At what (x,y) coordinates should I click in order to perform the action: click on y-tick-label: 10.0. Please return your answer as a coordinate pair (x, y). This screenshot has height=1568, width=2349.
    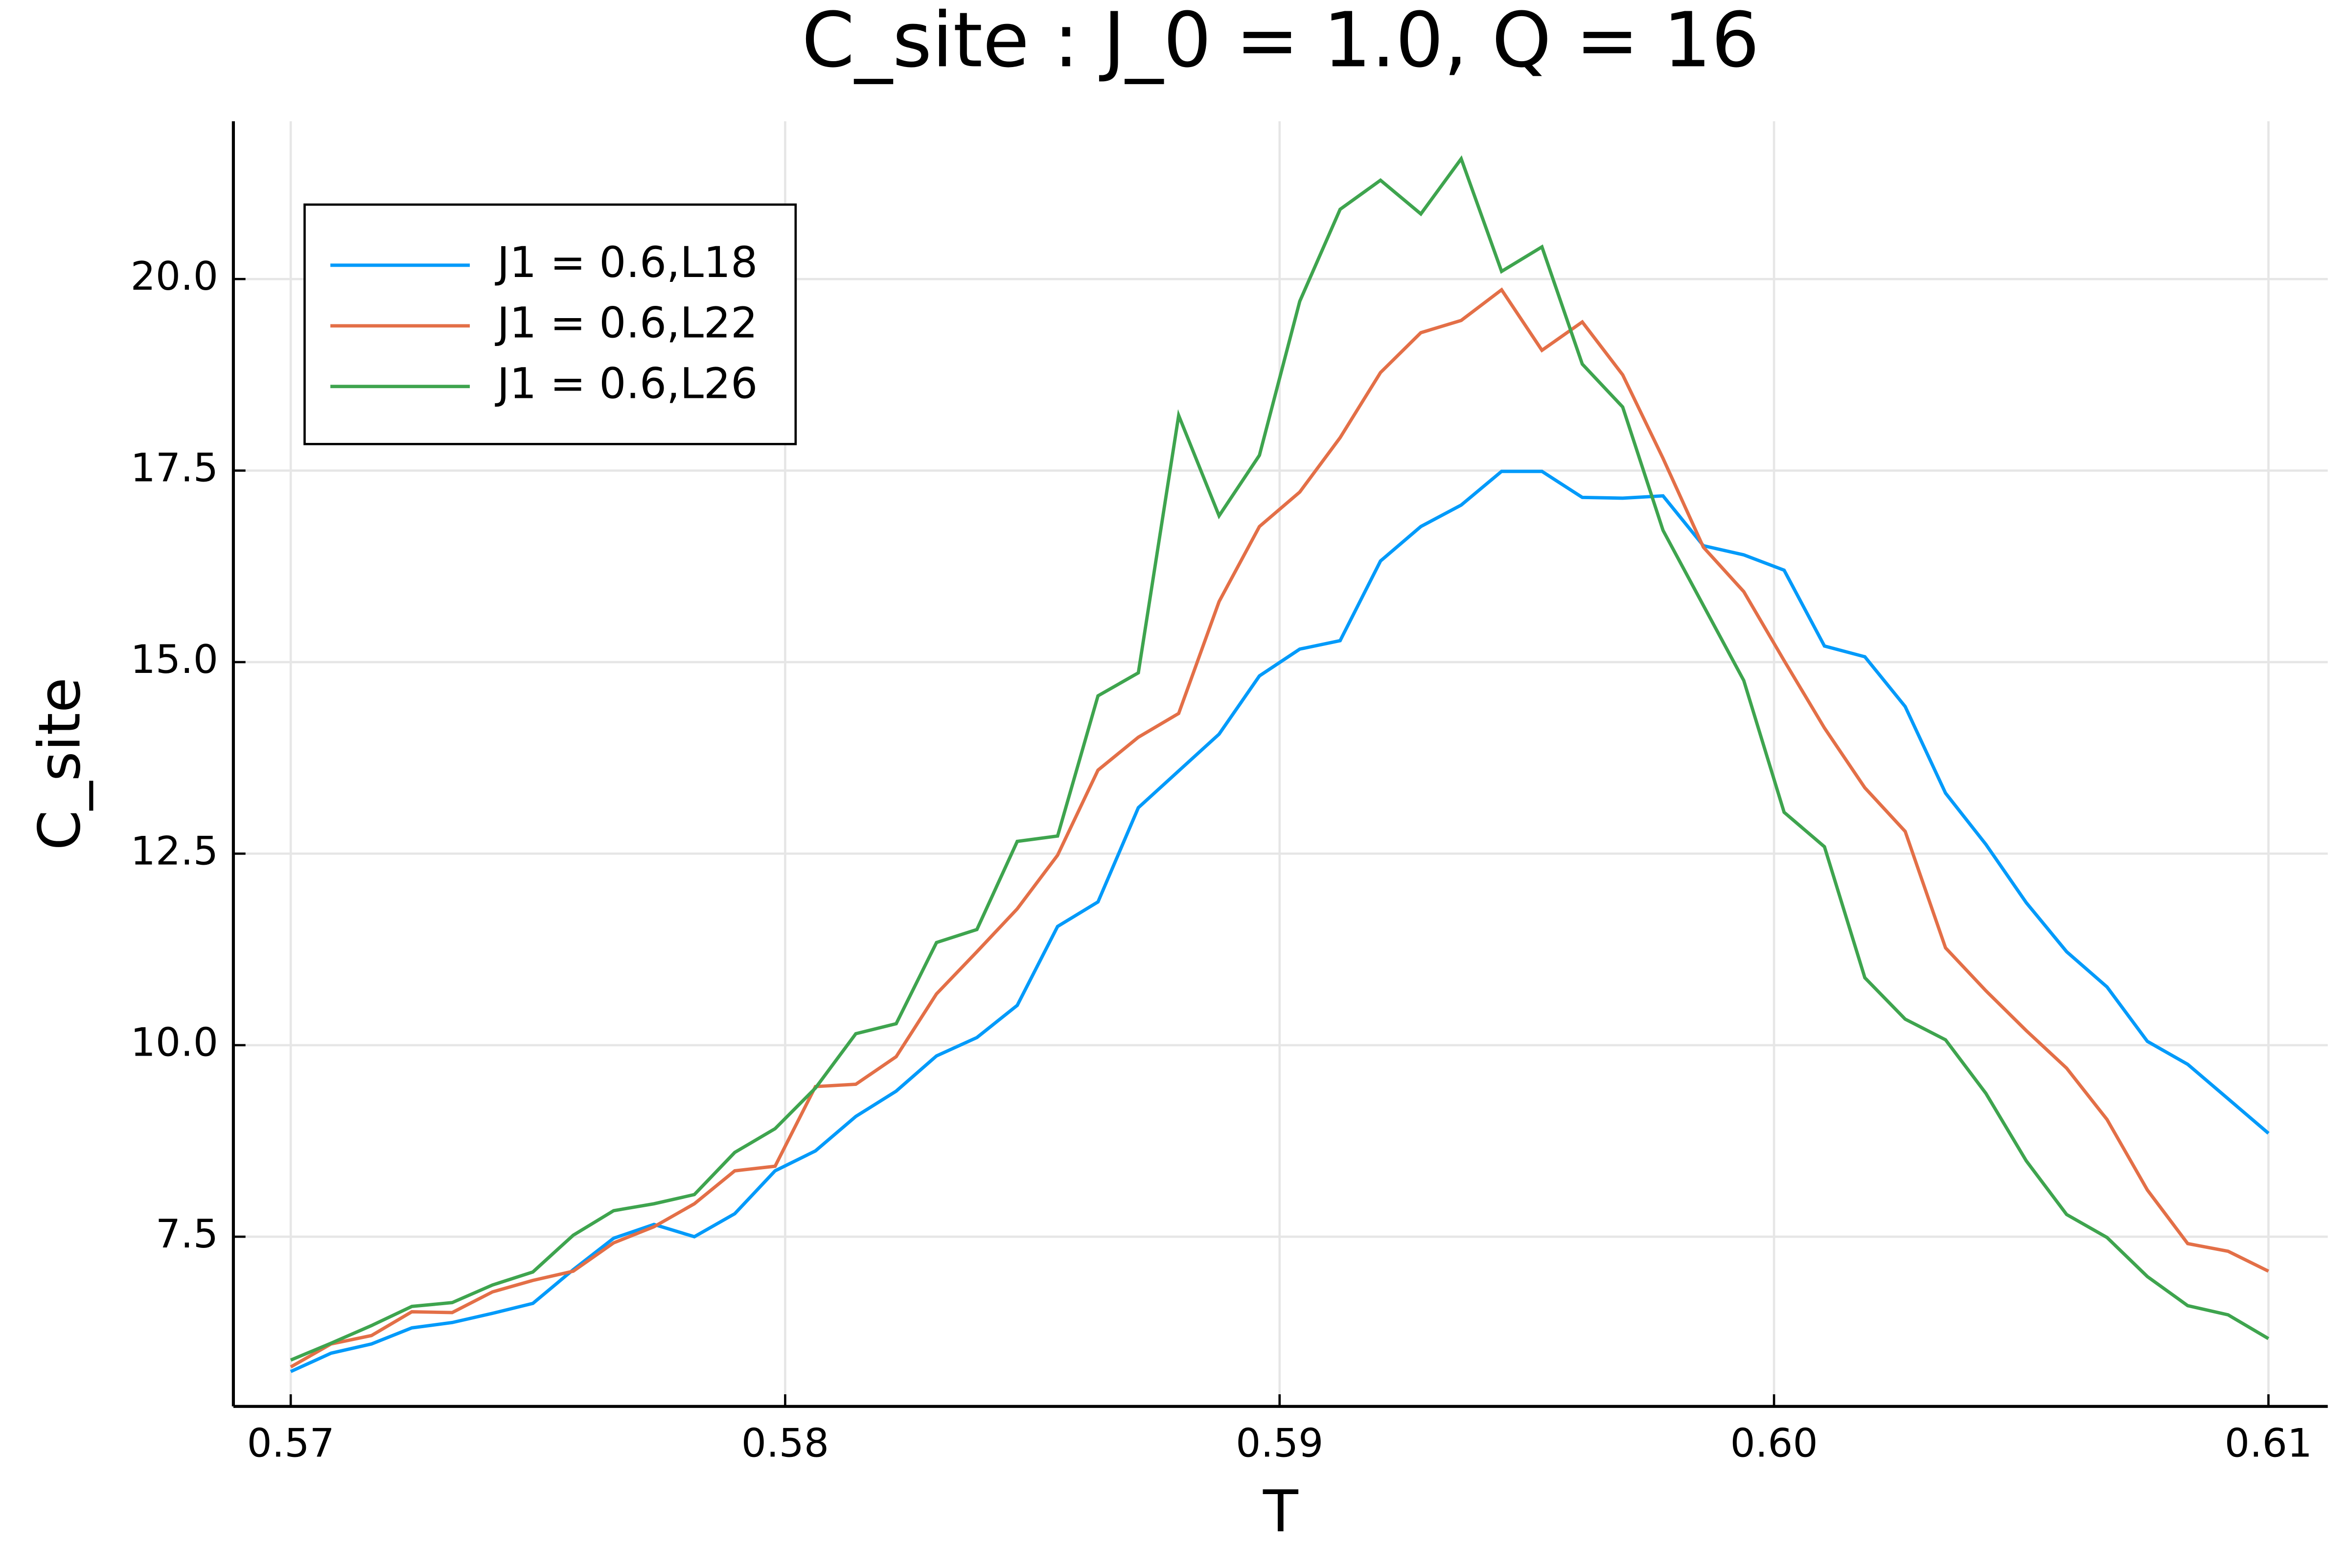
    Looking at the image, I should click on (174, 1042).